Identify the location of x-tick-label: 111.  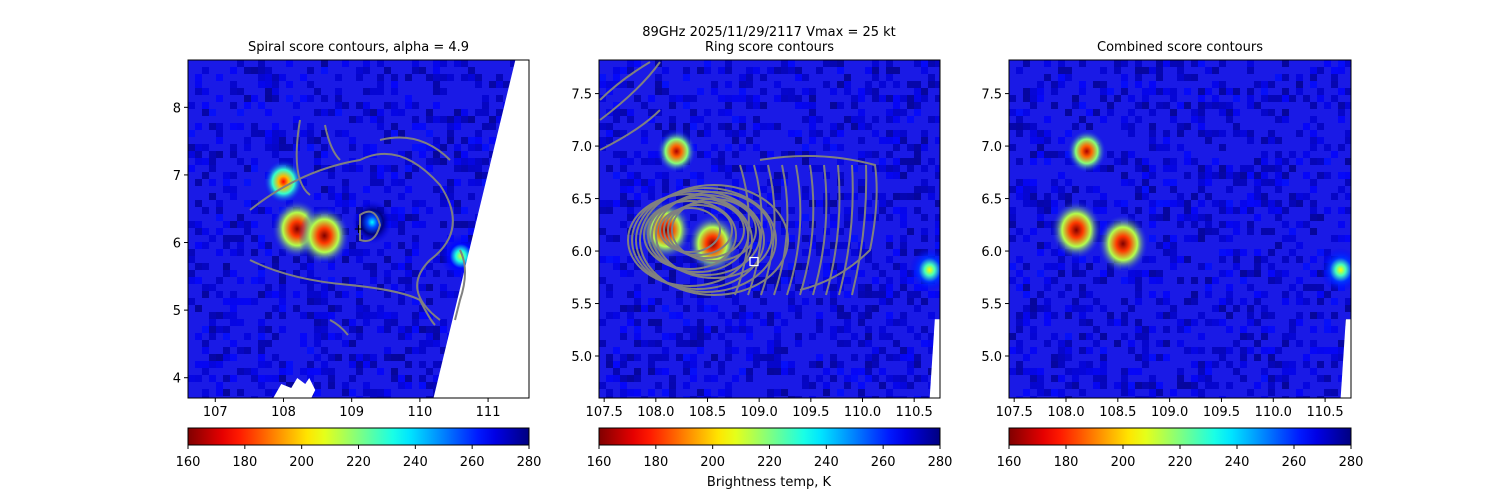
(488, 412).